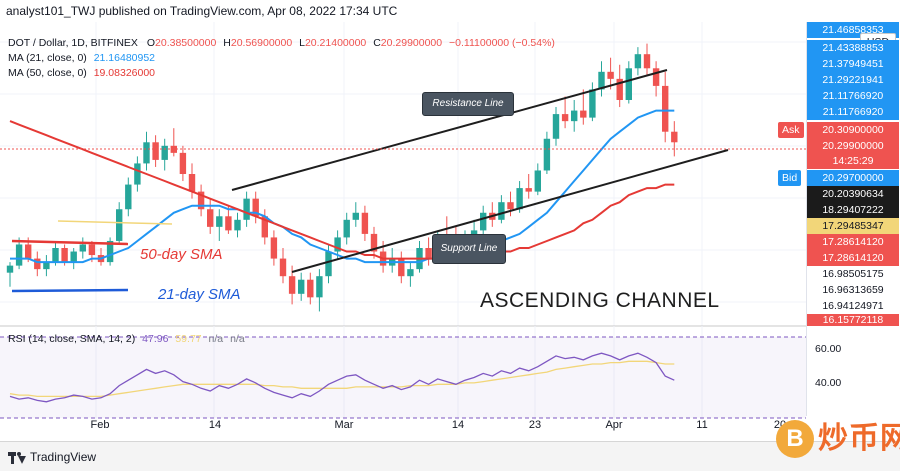 Image resolution: width=900 pixels, height=471 pixels. What do you see at coordinates (790, 178) in the screenshot?
I see `bid-tag: Bid` at bounding box center [790, 178].